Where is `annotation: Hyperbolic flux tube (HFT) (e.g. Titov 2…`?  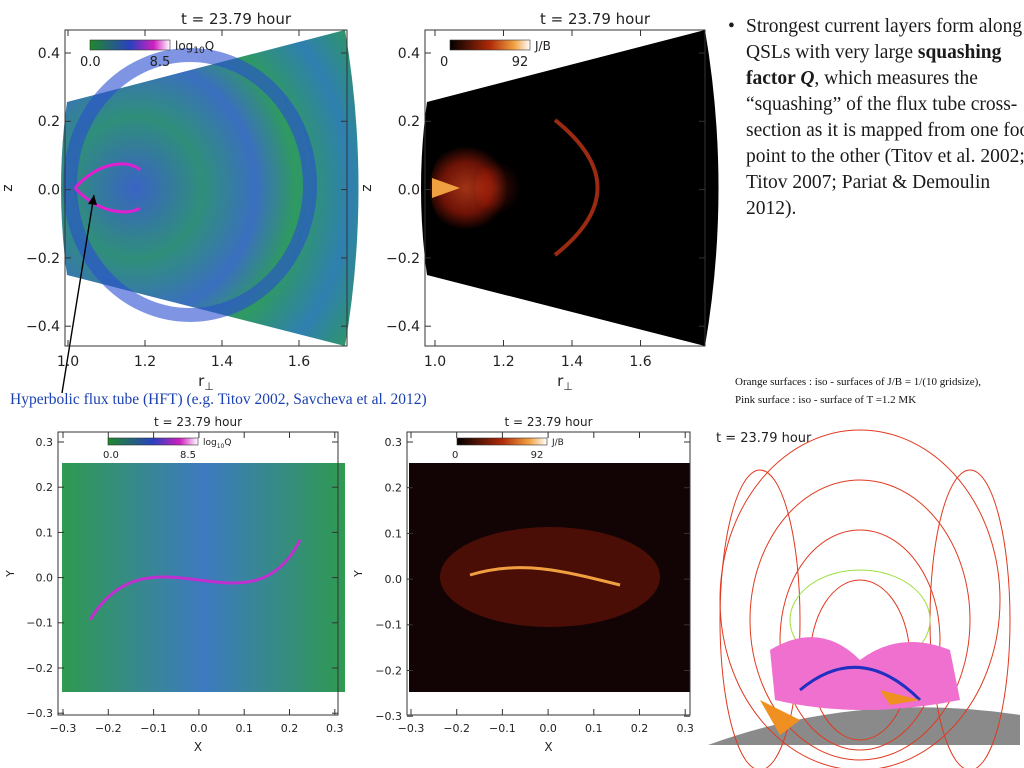 annotation: Hyperbolic flux tube (HFT) (e.g. Titov 2… is located at coordinates (218, 399).